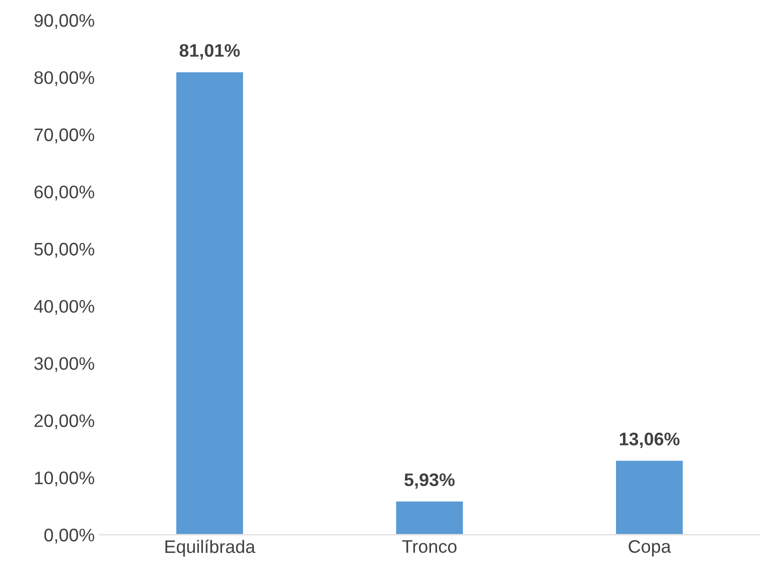 This screenshot has width=767, height=575. I want to click on x-tick-label: Equilíbrada, so click(210, 548).